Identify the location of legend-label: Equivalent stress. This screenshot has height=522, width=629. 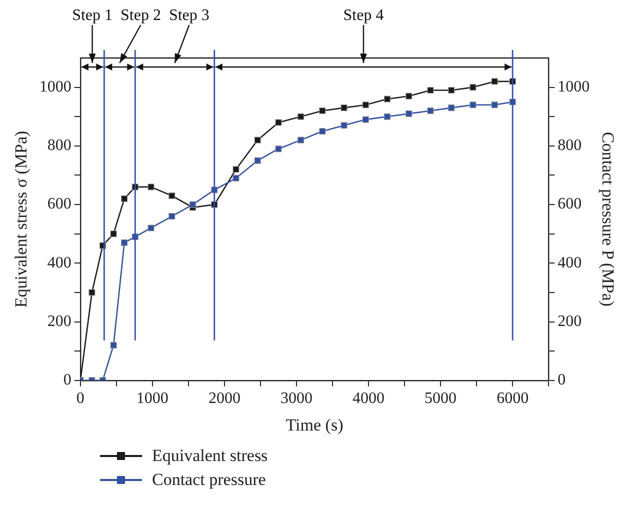
(210, 456).